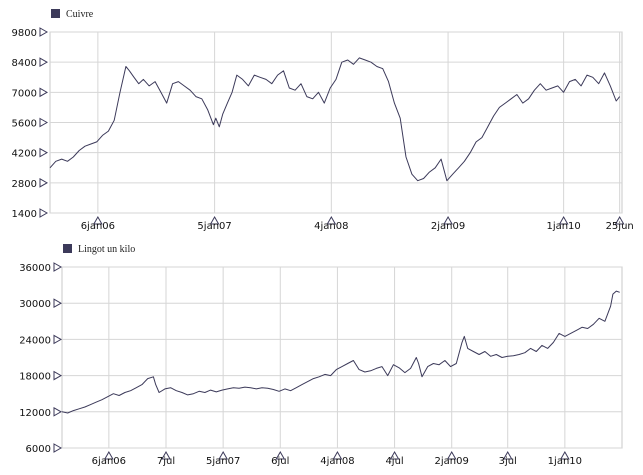 This screenshot has width=643, height=475. What do you see at coordinates (106, 249) in the screenshot?
I see `legend-label-lingot: Lingot un kilo` at bounding box center [106, 249].